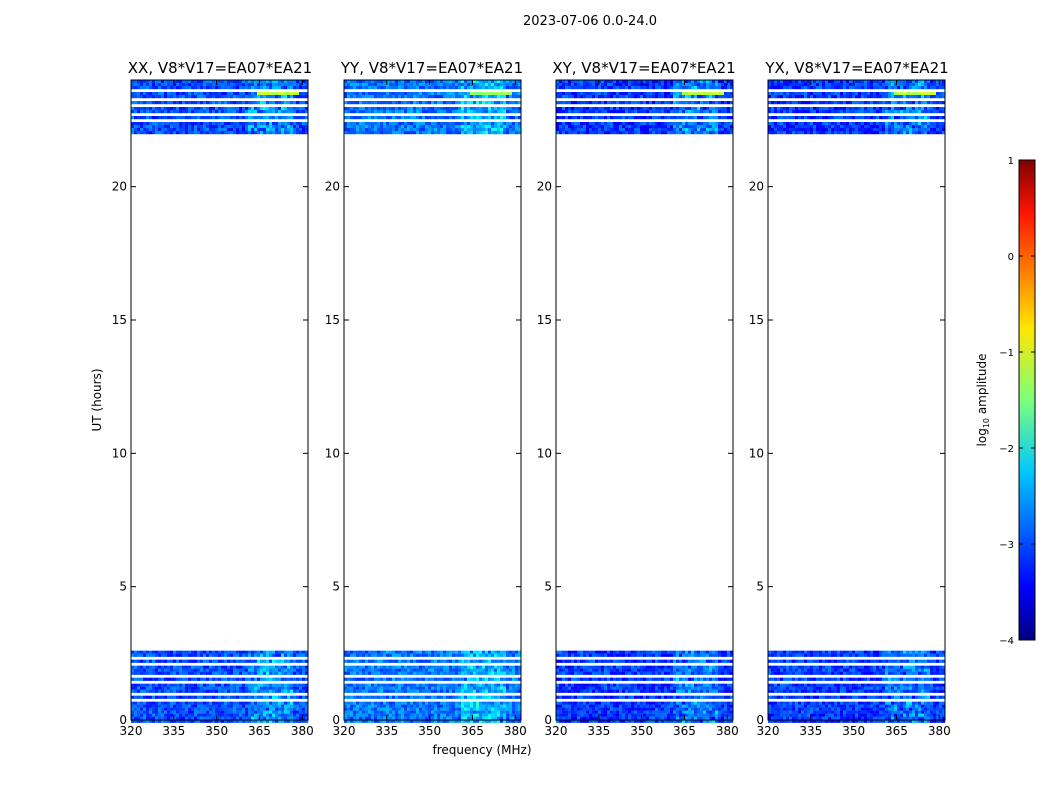 Image resolution: width=1050 pixels, height=800 pixels. Describe the element at coordinates (173, 731) in the screenshot. I see `x-tick-label: 335` at that location.